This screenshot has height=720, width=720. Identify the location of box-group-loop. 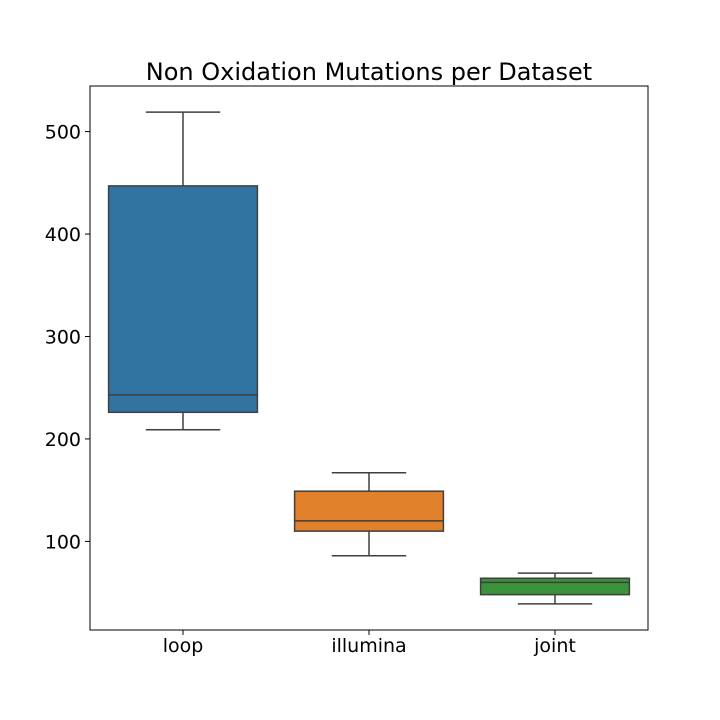
(183, 271).